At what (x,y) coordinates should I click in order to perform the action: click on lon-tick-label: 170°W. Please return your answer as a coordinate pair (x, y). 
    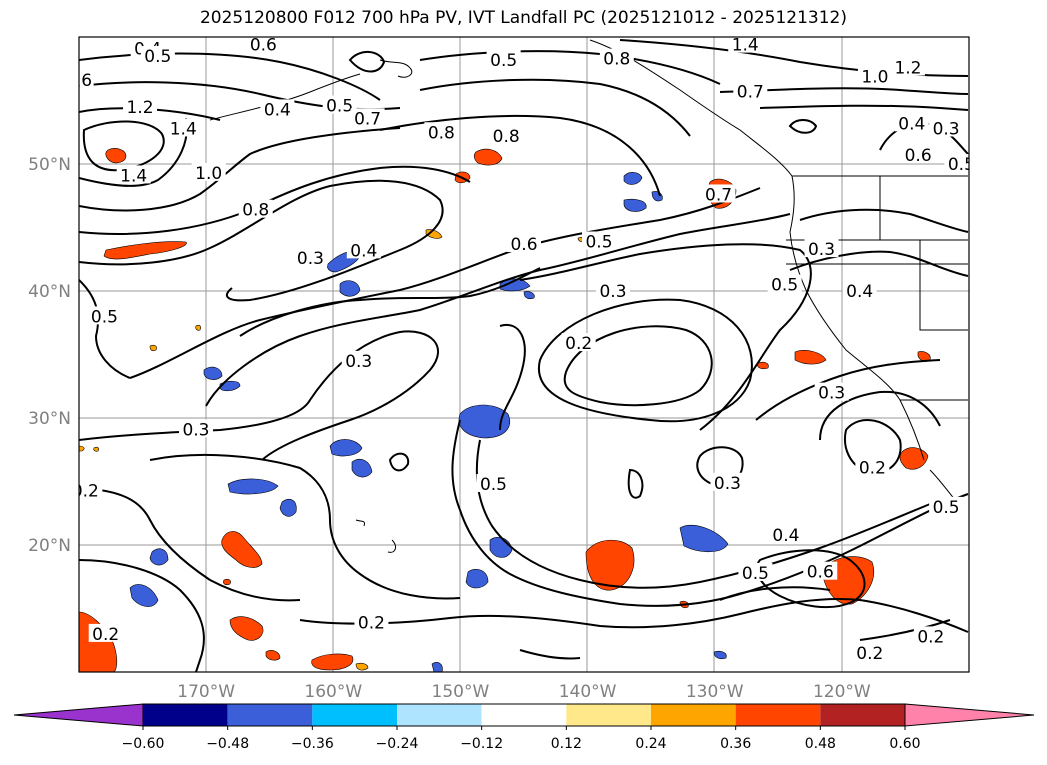
    Looking at the image, I should click on (206, 692).